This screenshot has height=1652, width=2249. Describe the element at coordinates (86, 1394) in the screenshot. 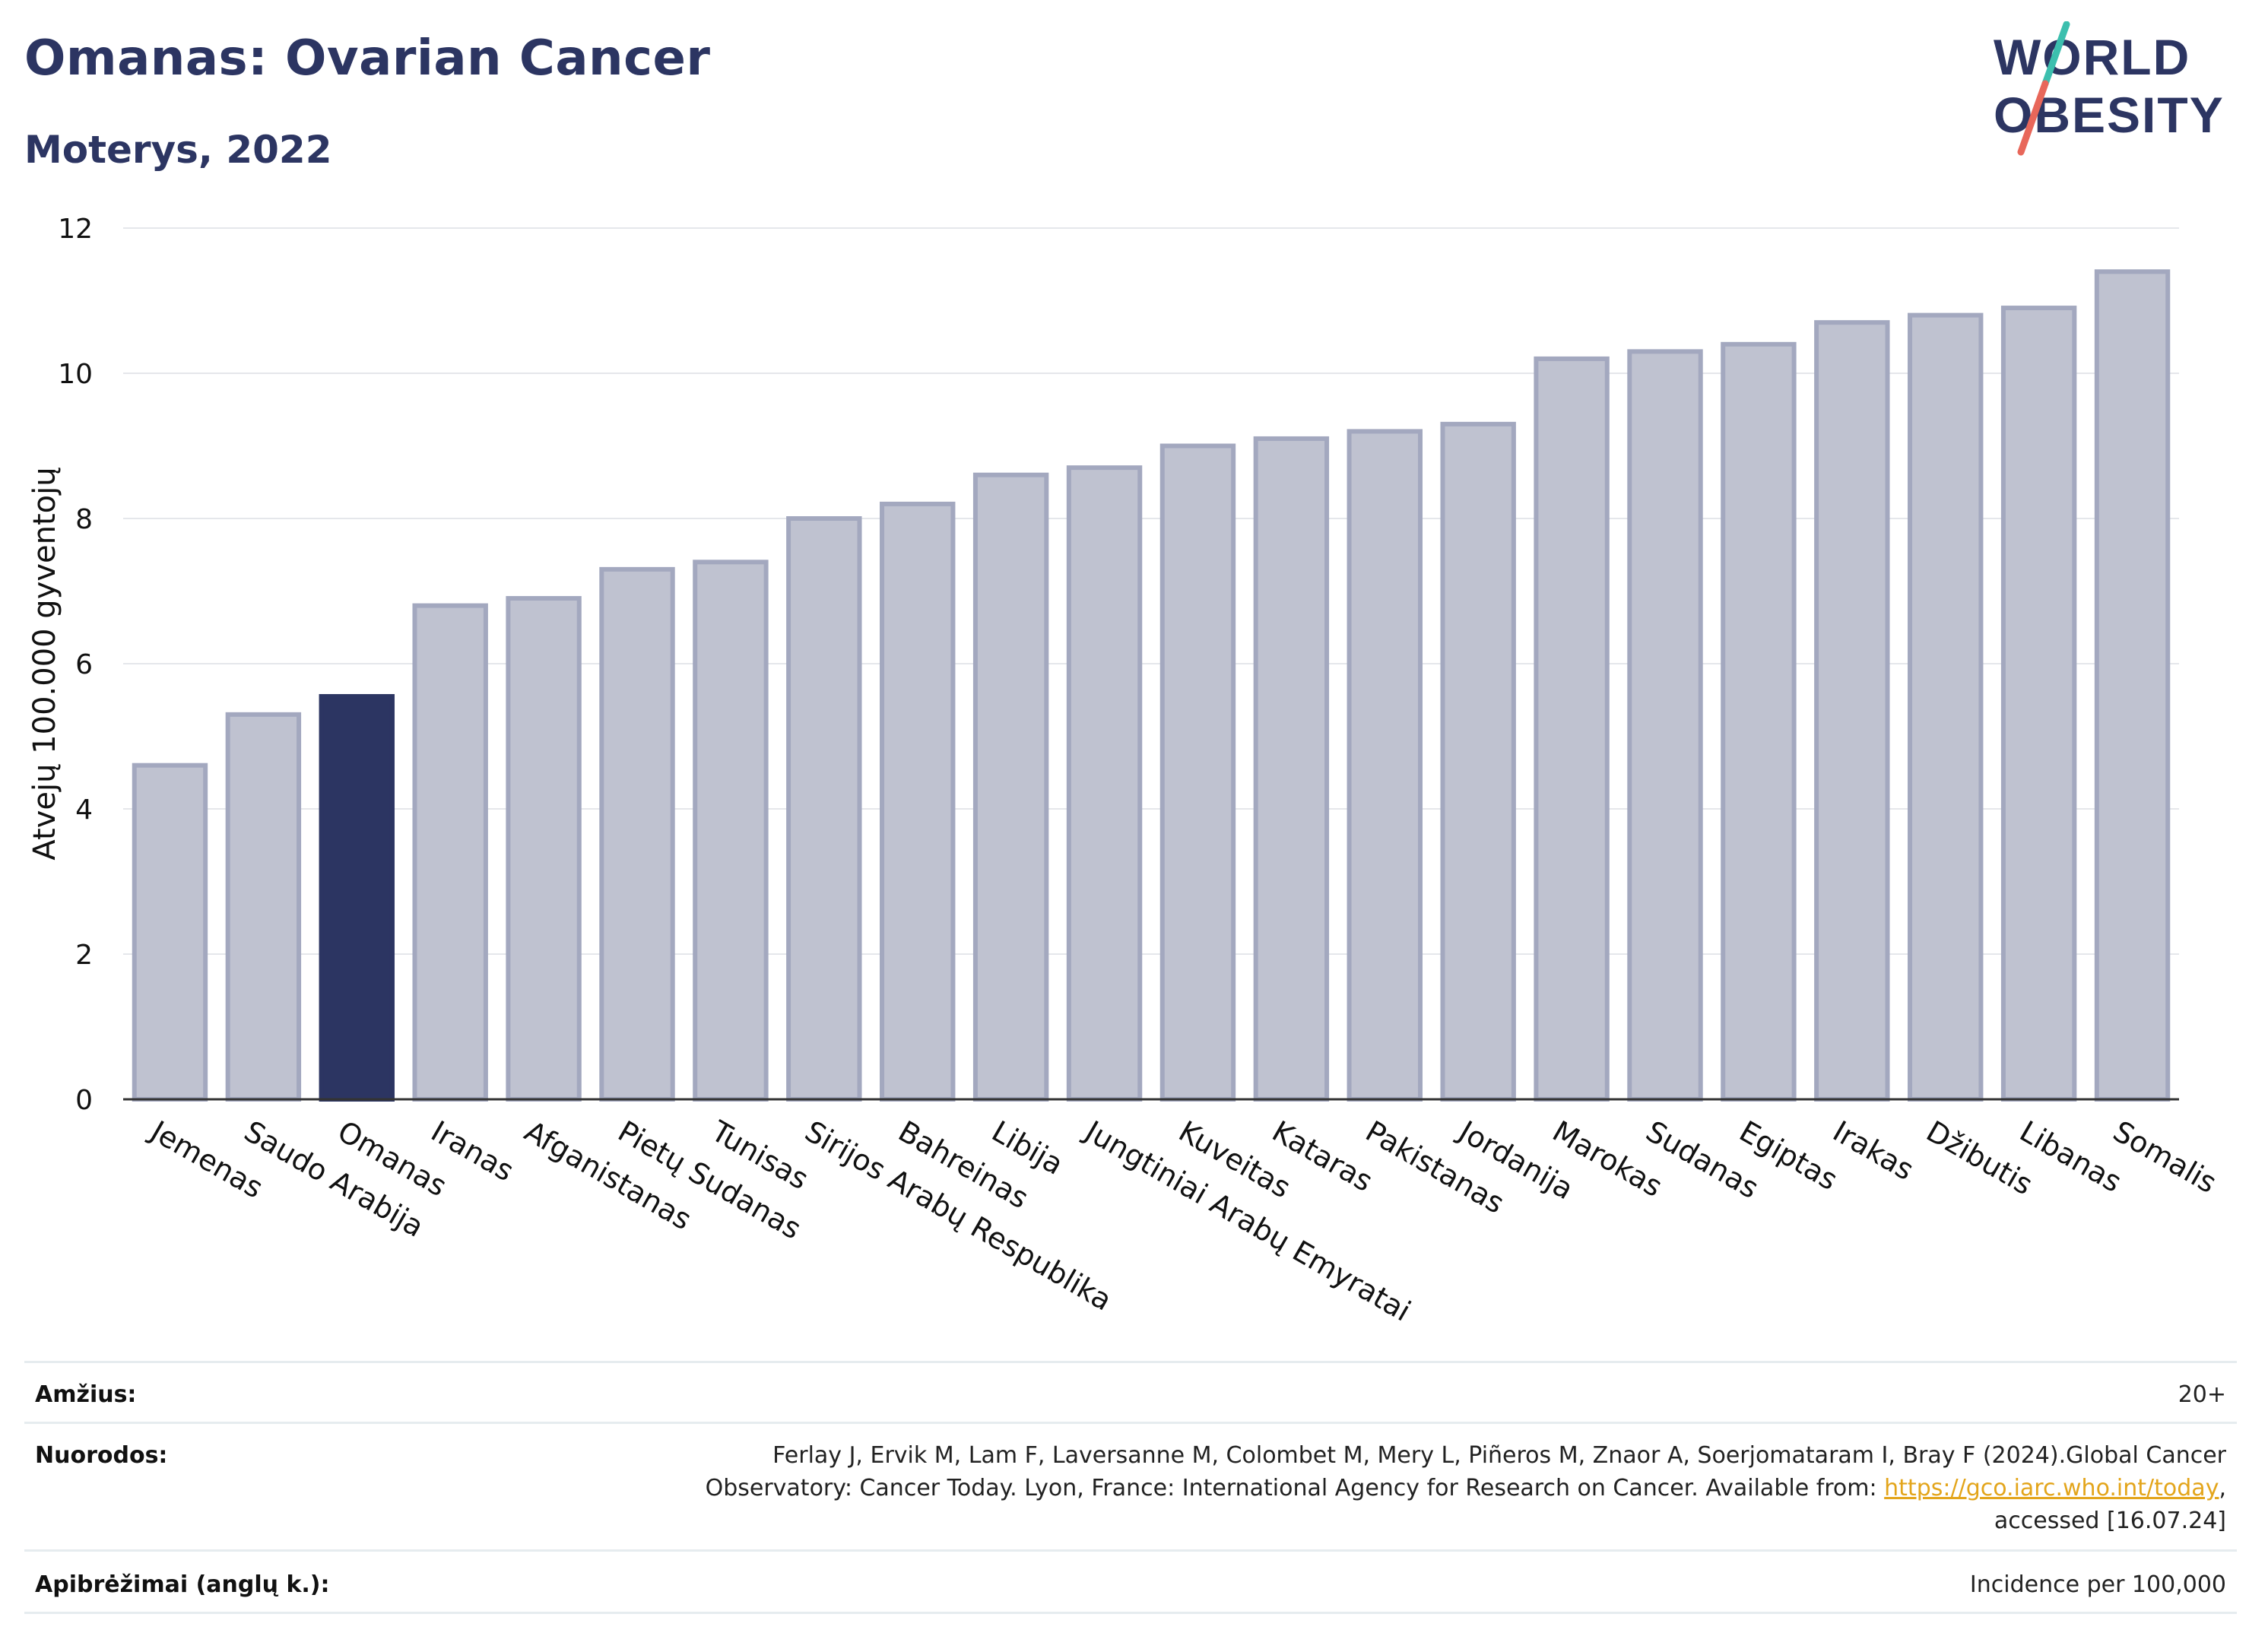

I see `age-label: Amžius:` at that location.